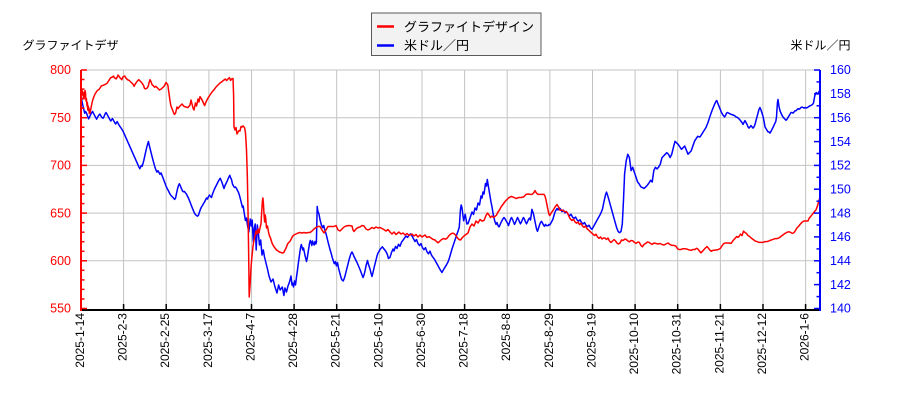  I want to click on svg-text: 142, so click(840, 285).